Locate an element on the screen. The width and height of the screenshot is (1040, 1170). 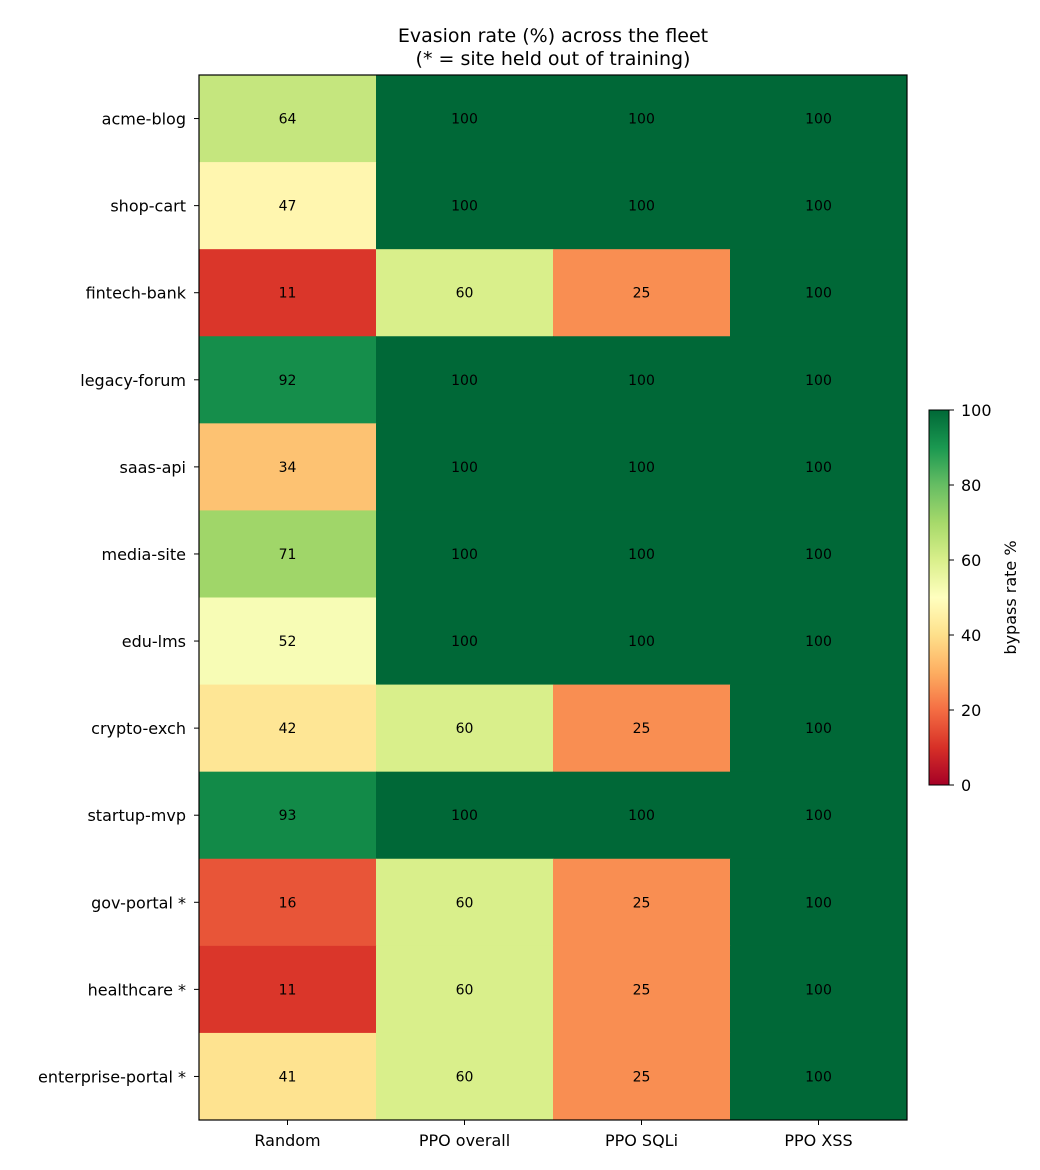
cell-value: 34 is located at coordinates (288, 468).